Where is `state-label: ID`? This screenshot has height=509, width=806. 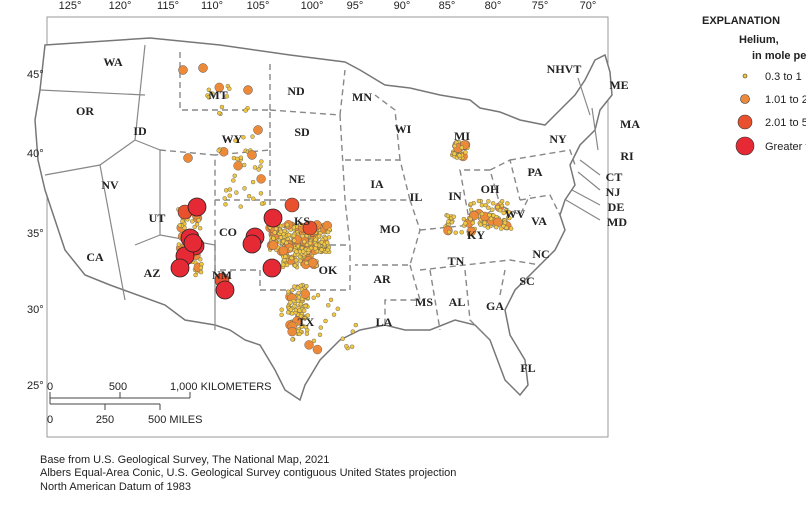 state-label: ID is located at coordinates (140, 131).